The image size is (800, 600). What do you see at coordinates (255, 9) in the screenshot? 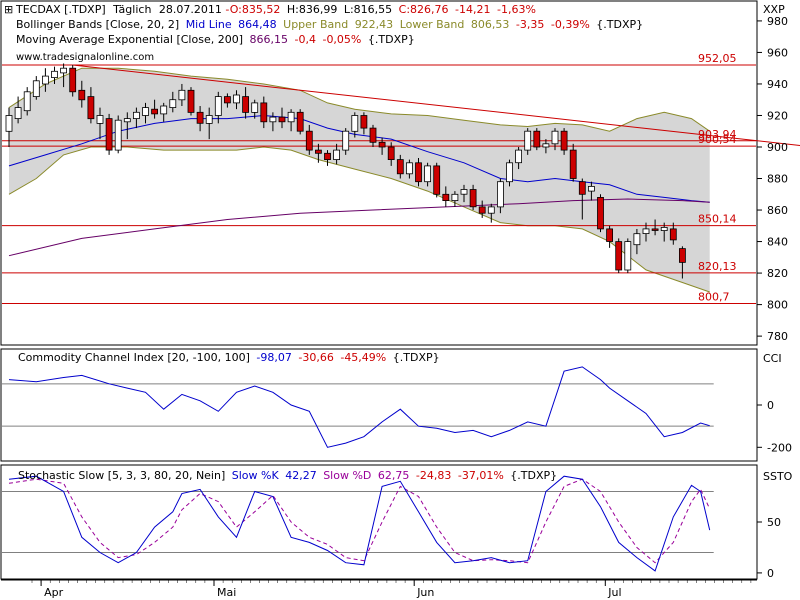
I see `open-value: O:835,52` at bounding box center [255, 9].